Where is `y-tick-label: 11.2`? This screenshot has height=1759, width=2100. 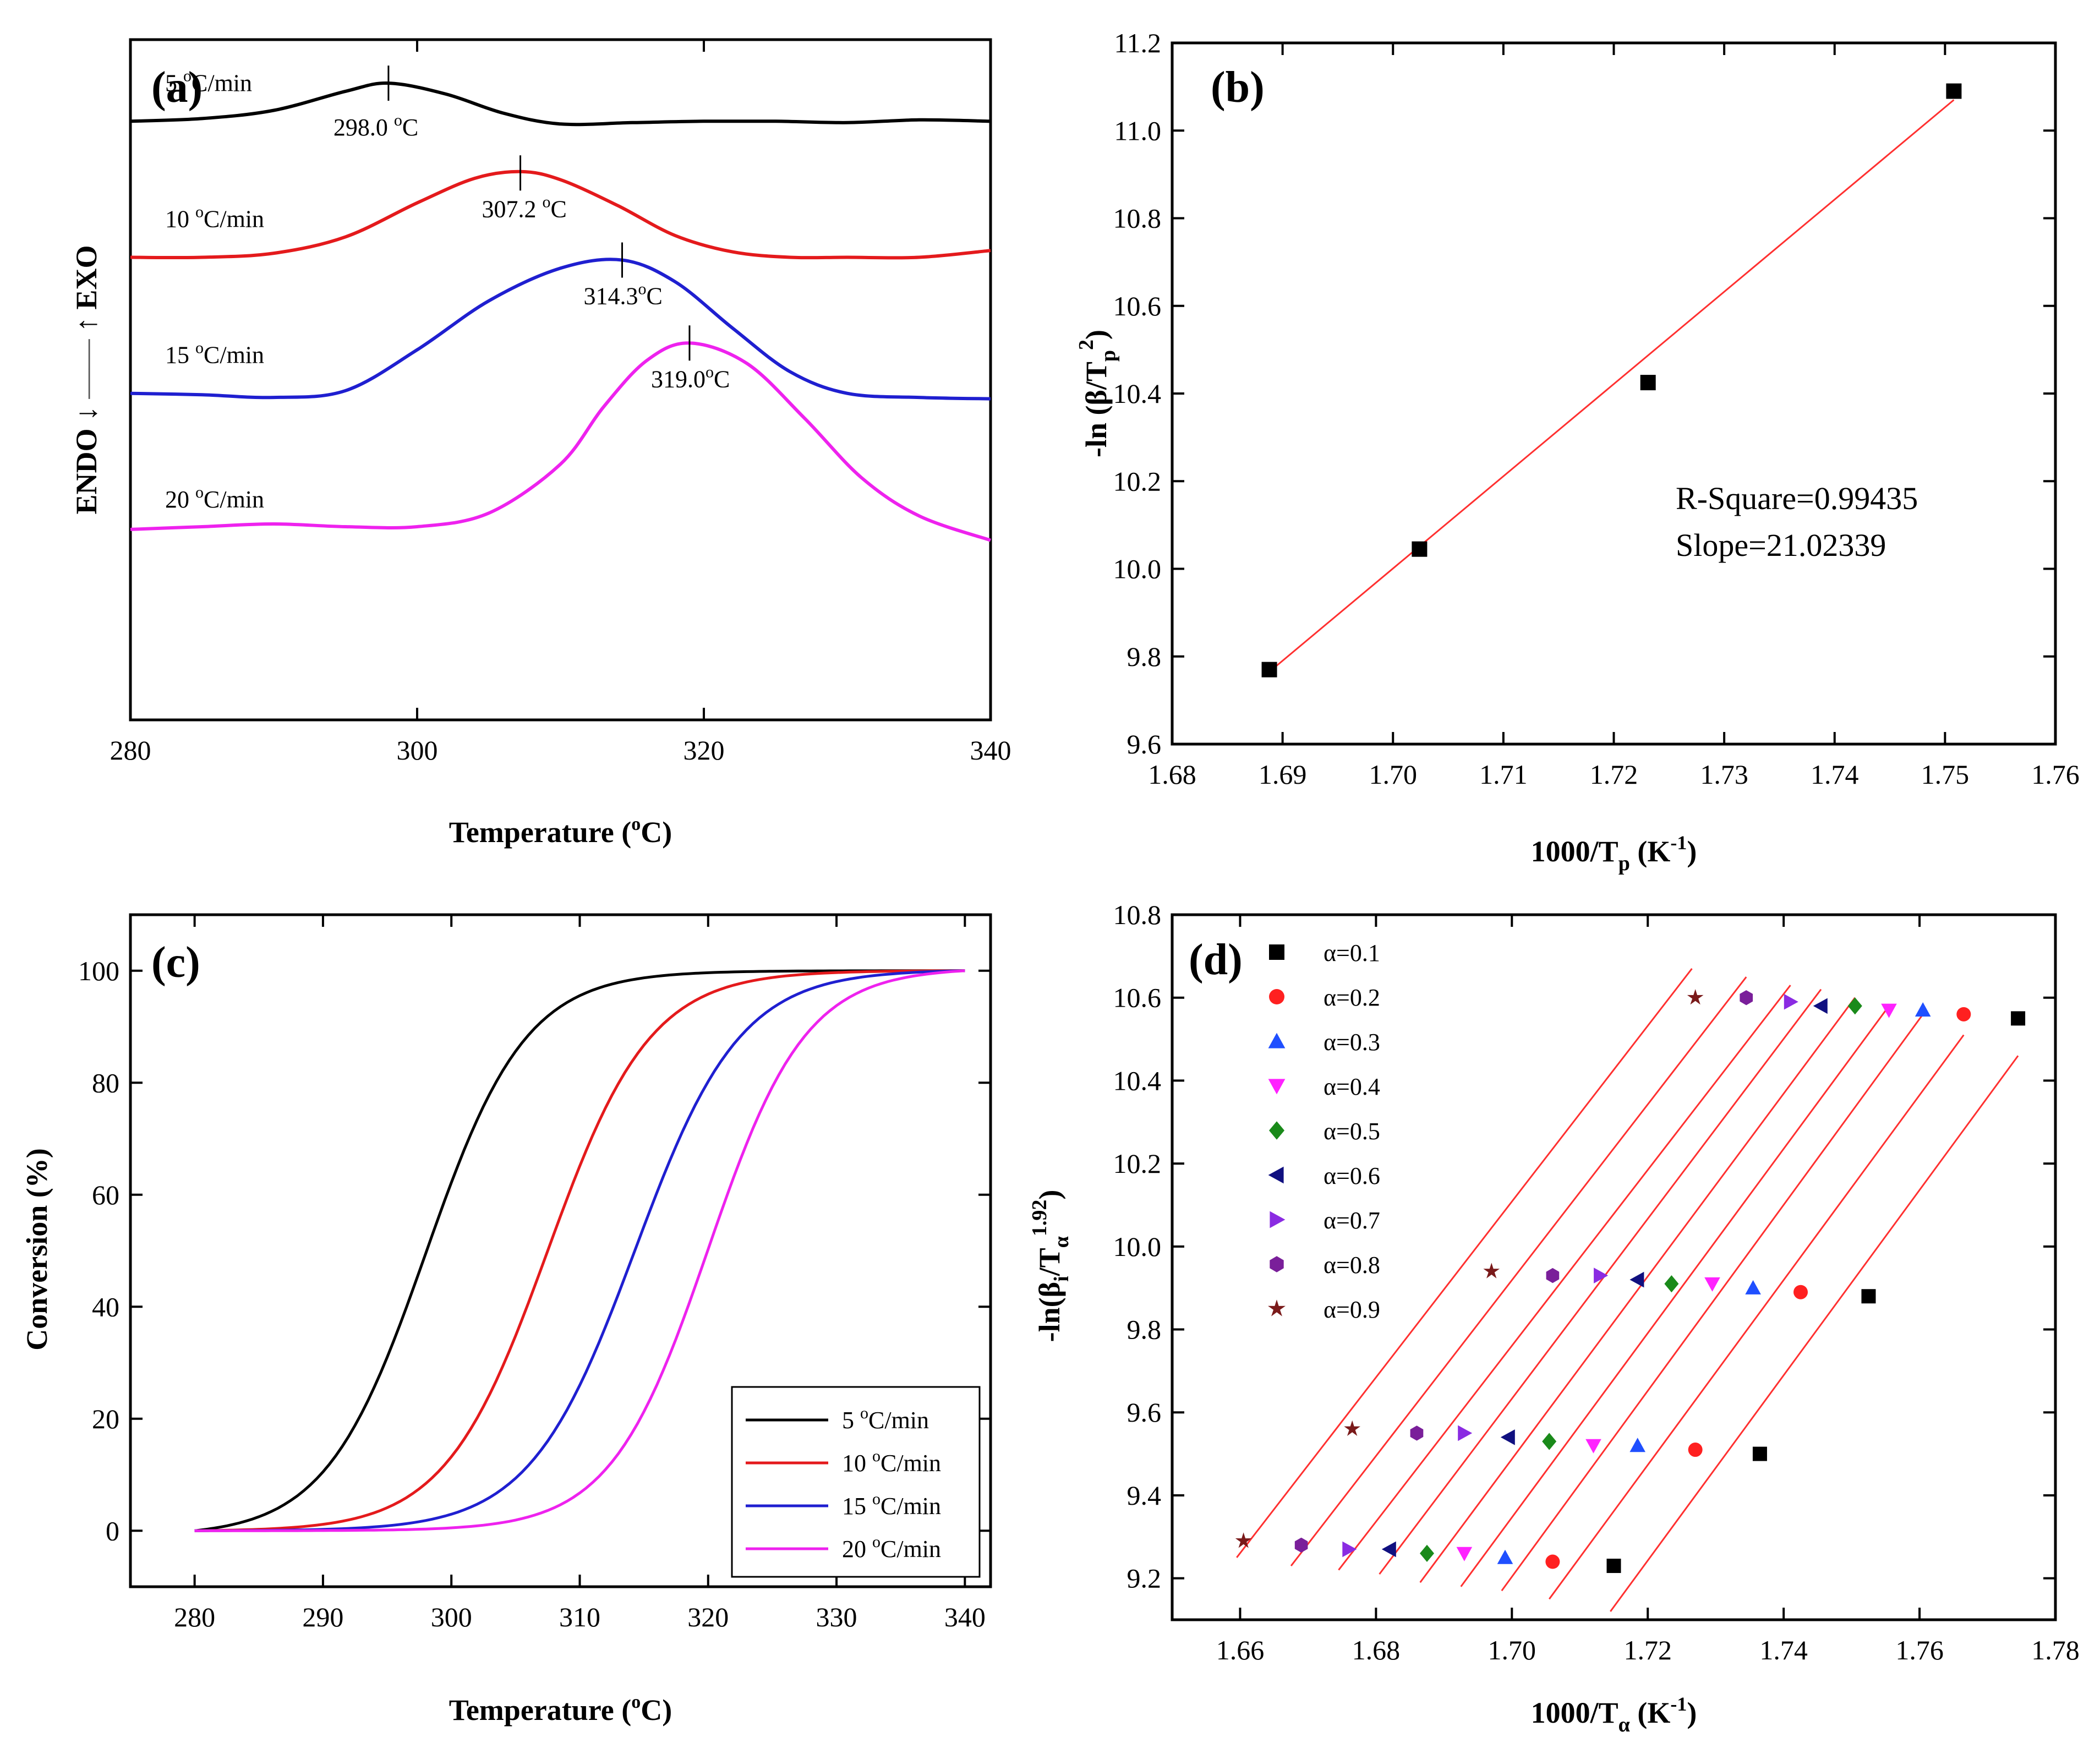 y-tick-label: 11.2 is located at coordinates (1137, 43).